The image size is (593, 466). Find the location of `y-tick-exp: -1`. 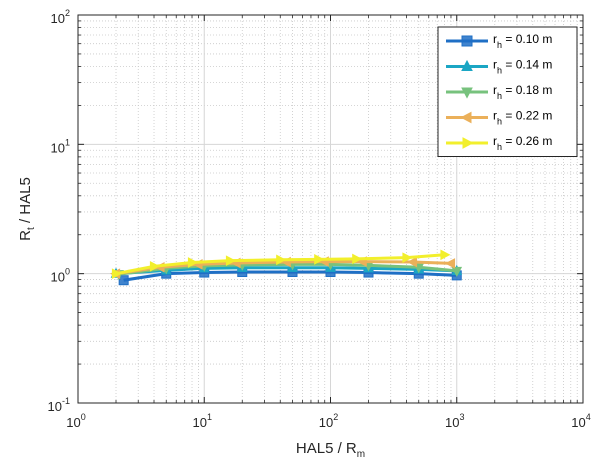

y-tick-exp: -1 is located at coordinates (66, 401).